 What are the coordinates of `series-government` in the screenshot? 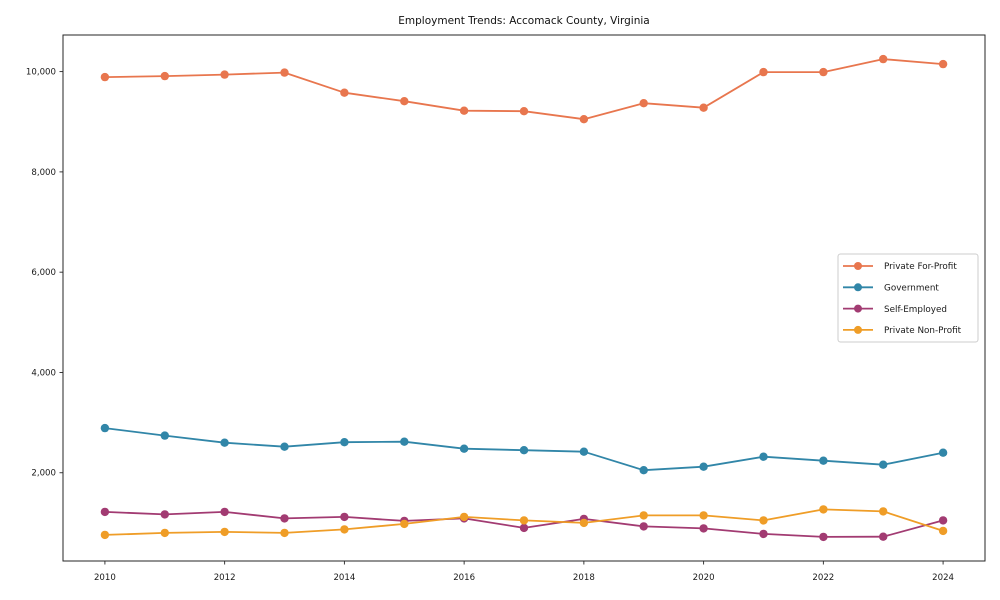 It's located at (524, 449).